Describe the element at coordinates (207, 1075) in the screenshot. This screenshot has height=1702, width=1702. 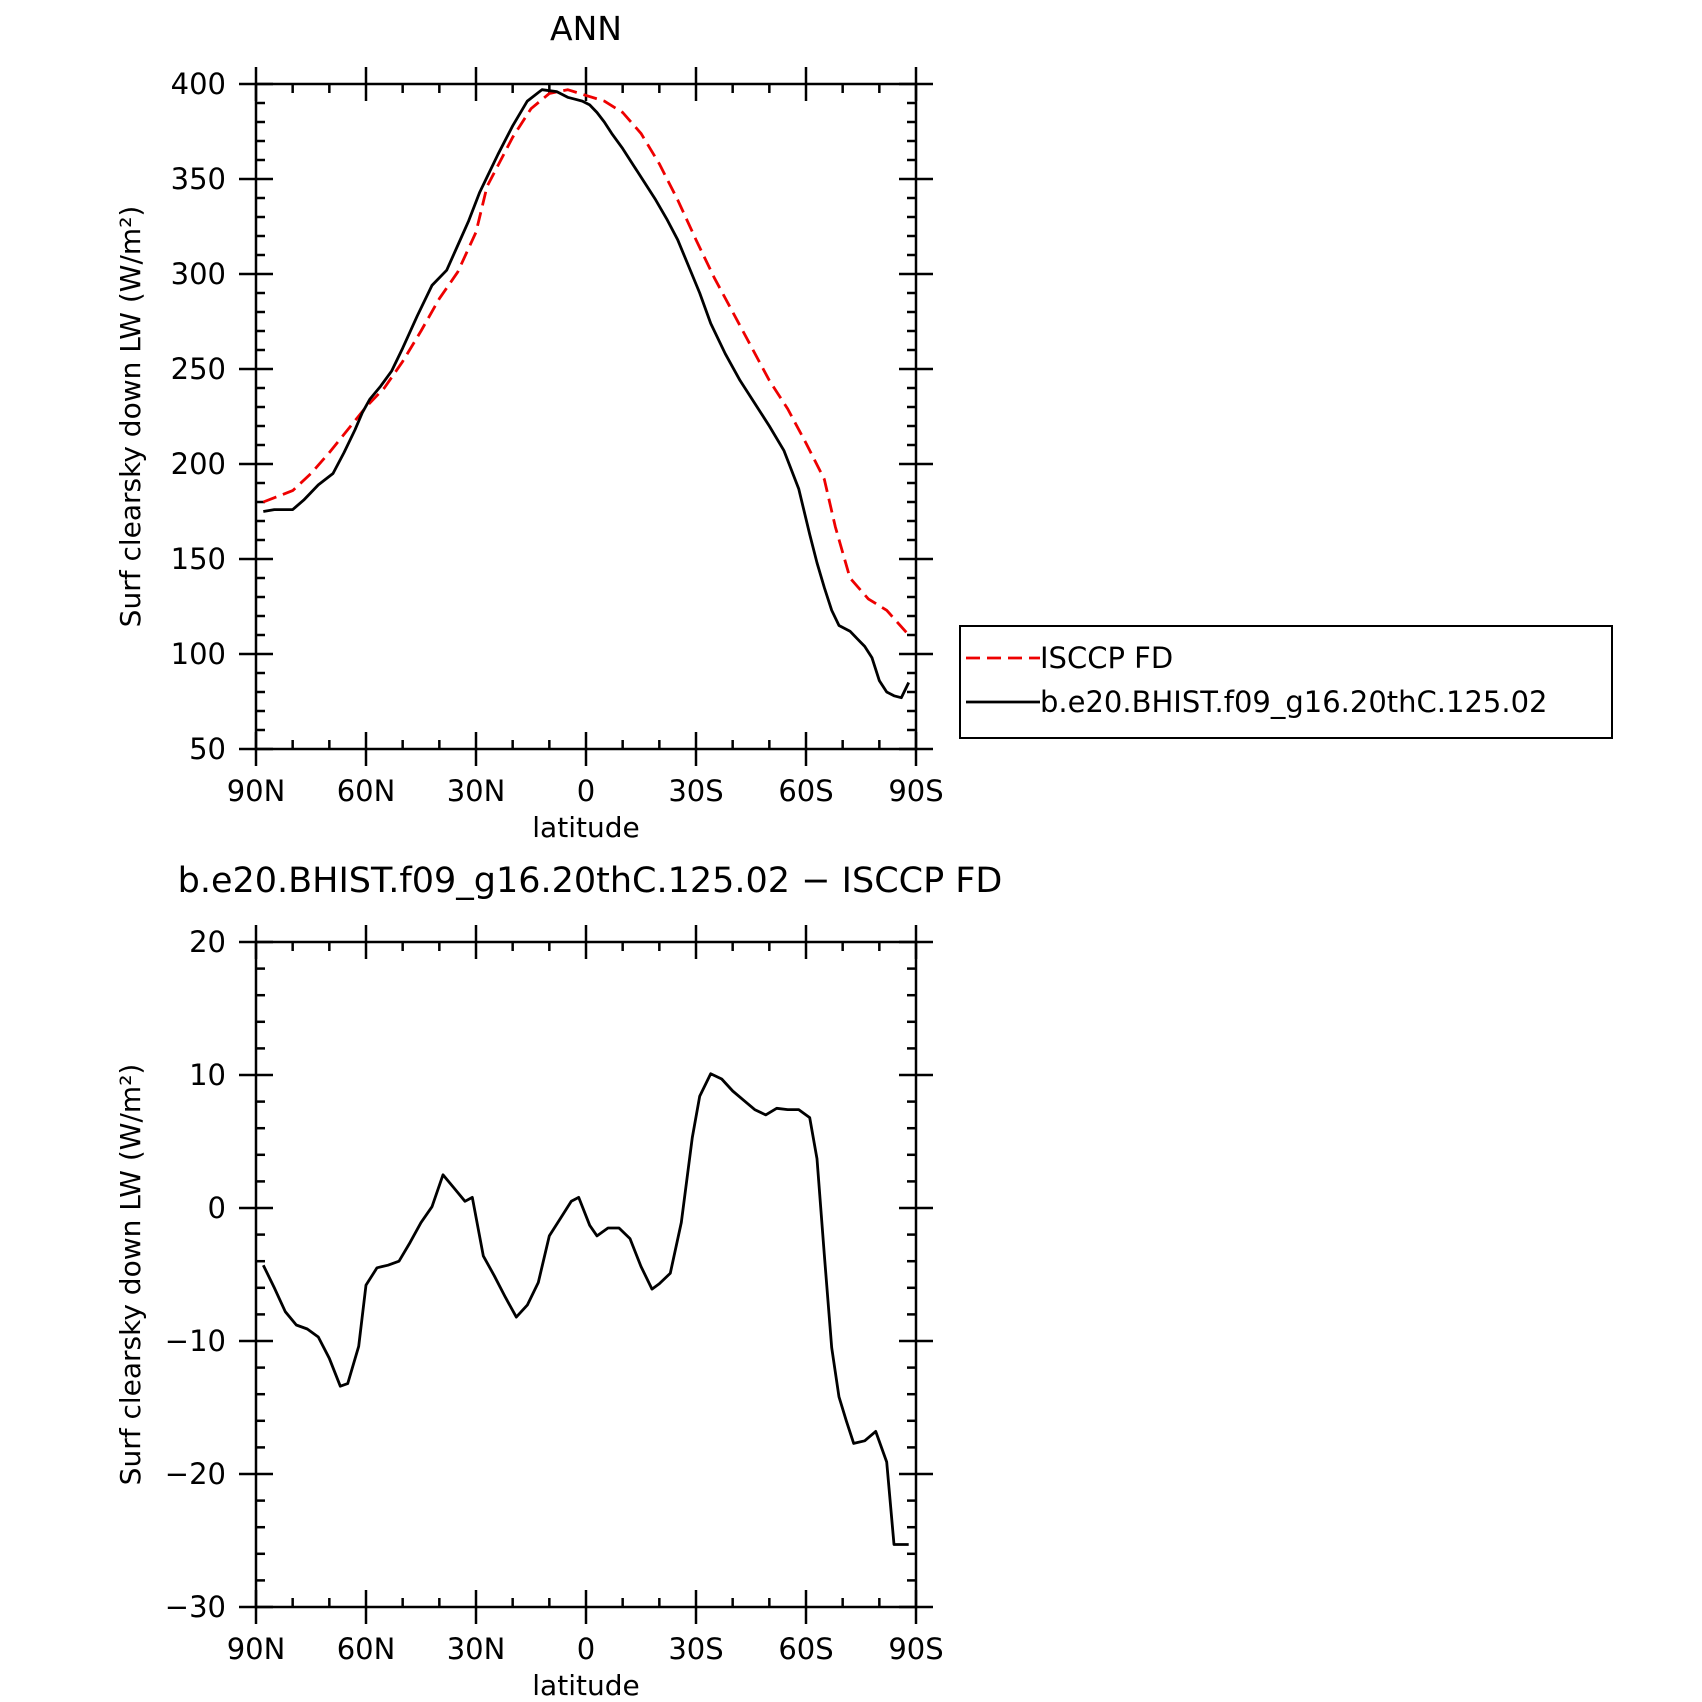
I see `y-tick-label: 10` at that location.